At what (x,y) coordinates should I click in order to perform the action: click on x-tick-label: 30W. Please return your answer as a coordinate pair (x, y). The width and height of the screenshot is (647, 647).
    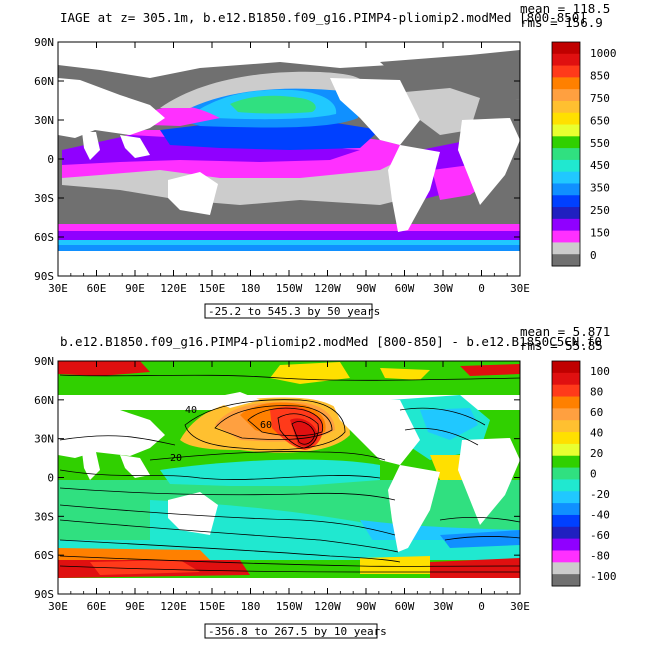
    Looking at the image, I should click on (443, 606).